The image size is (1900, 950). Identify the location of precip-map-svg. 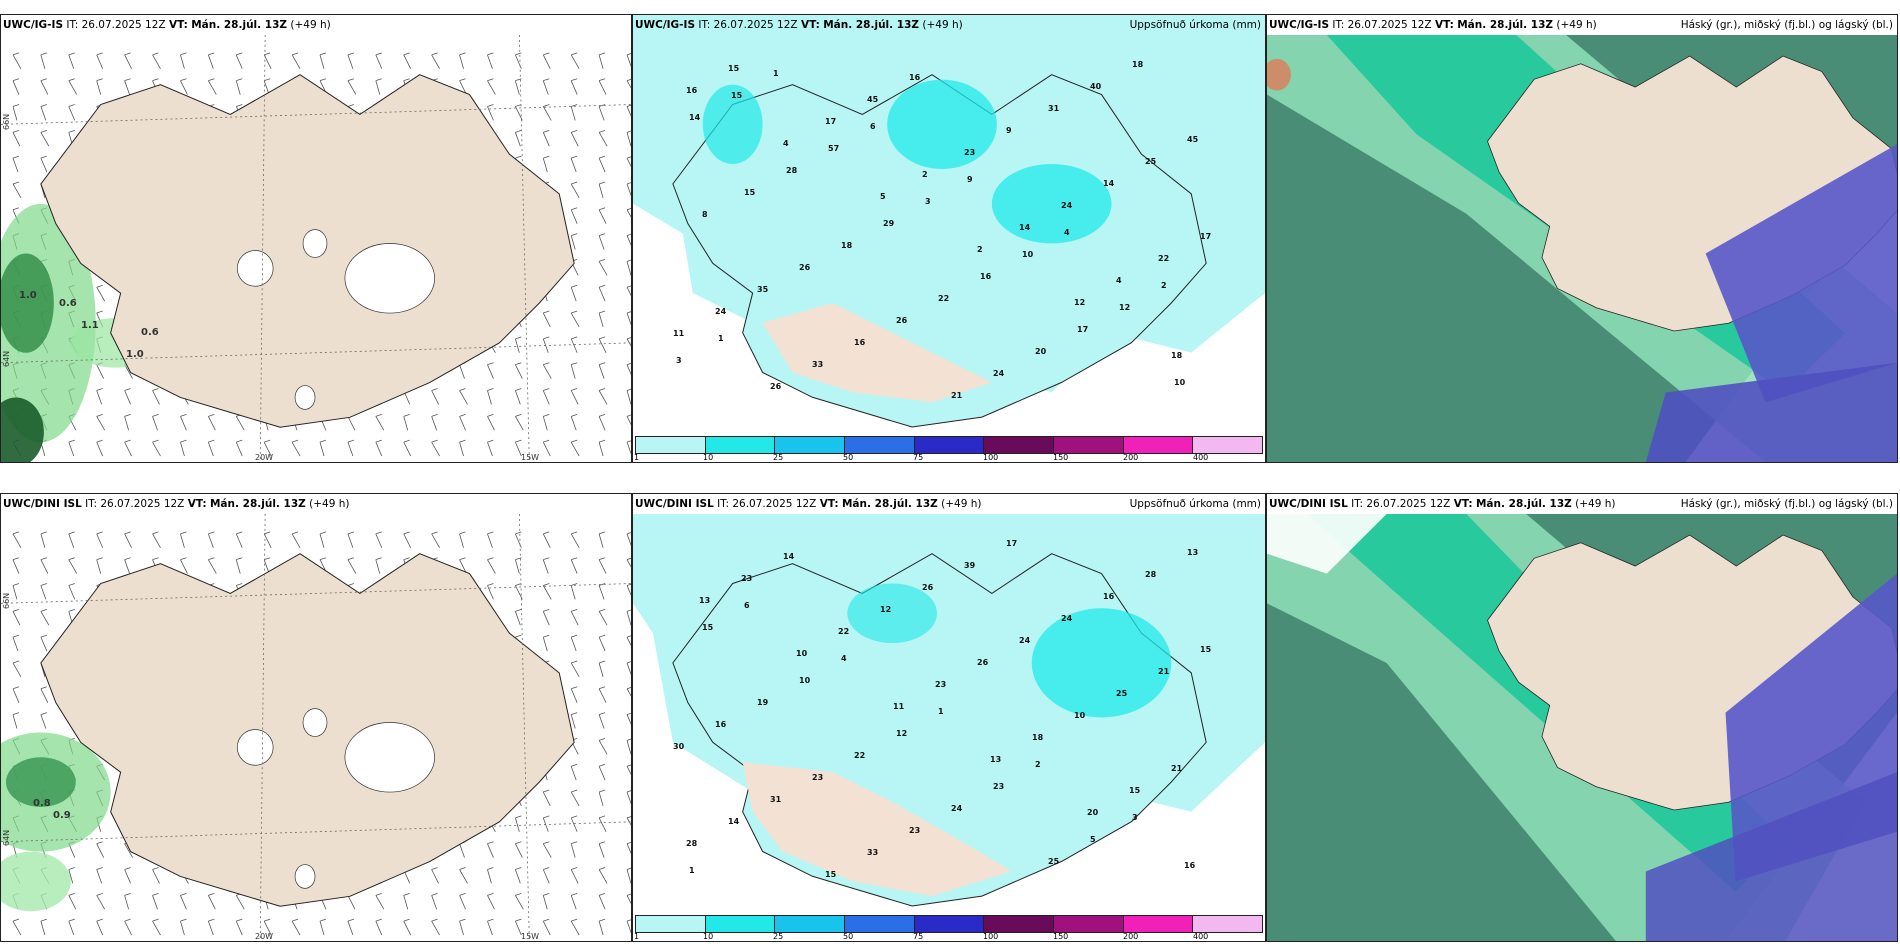
(949, 233).